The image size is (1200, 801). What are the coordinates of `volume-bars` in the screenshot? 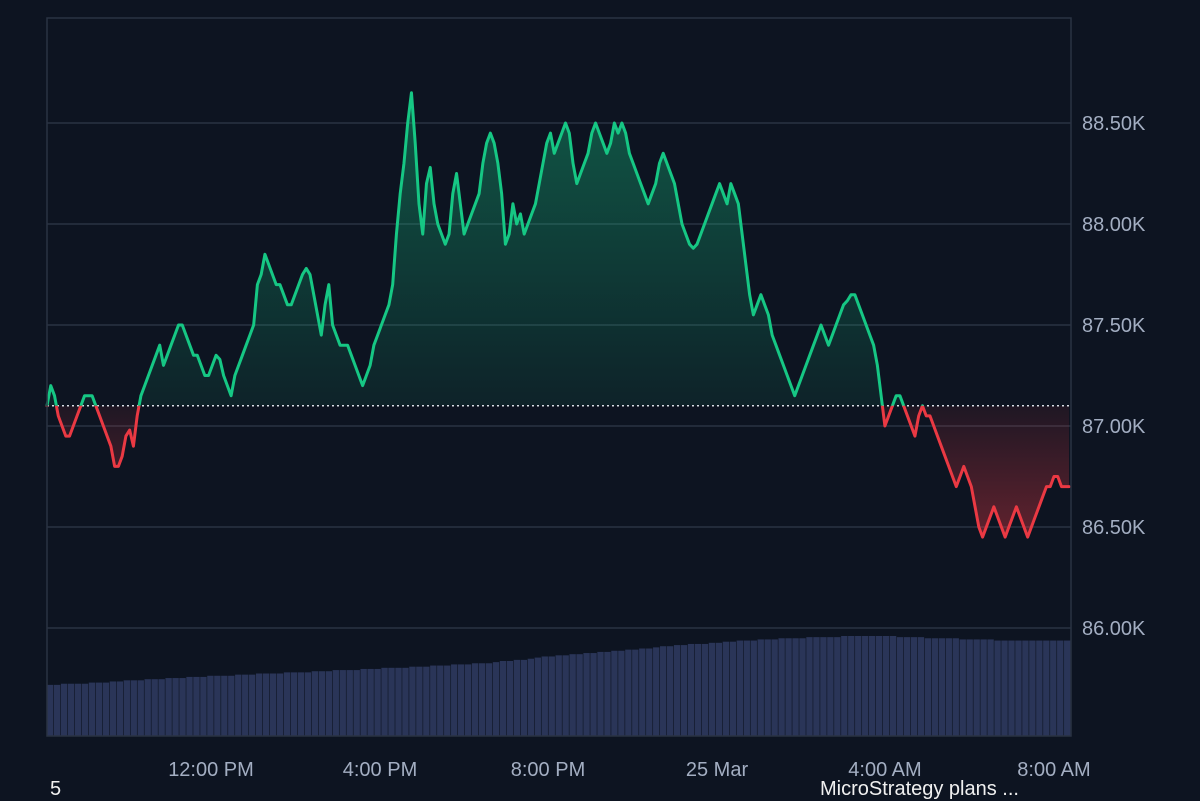 It's located at (559, 686).